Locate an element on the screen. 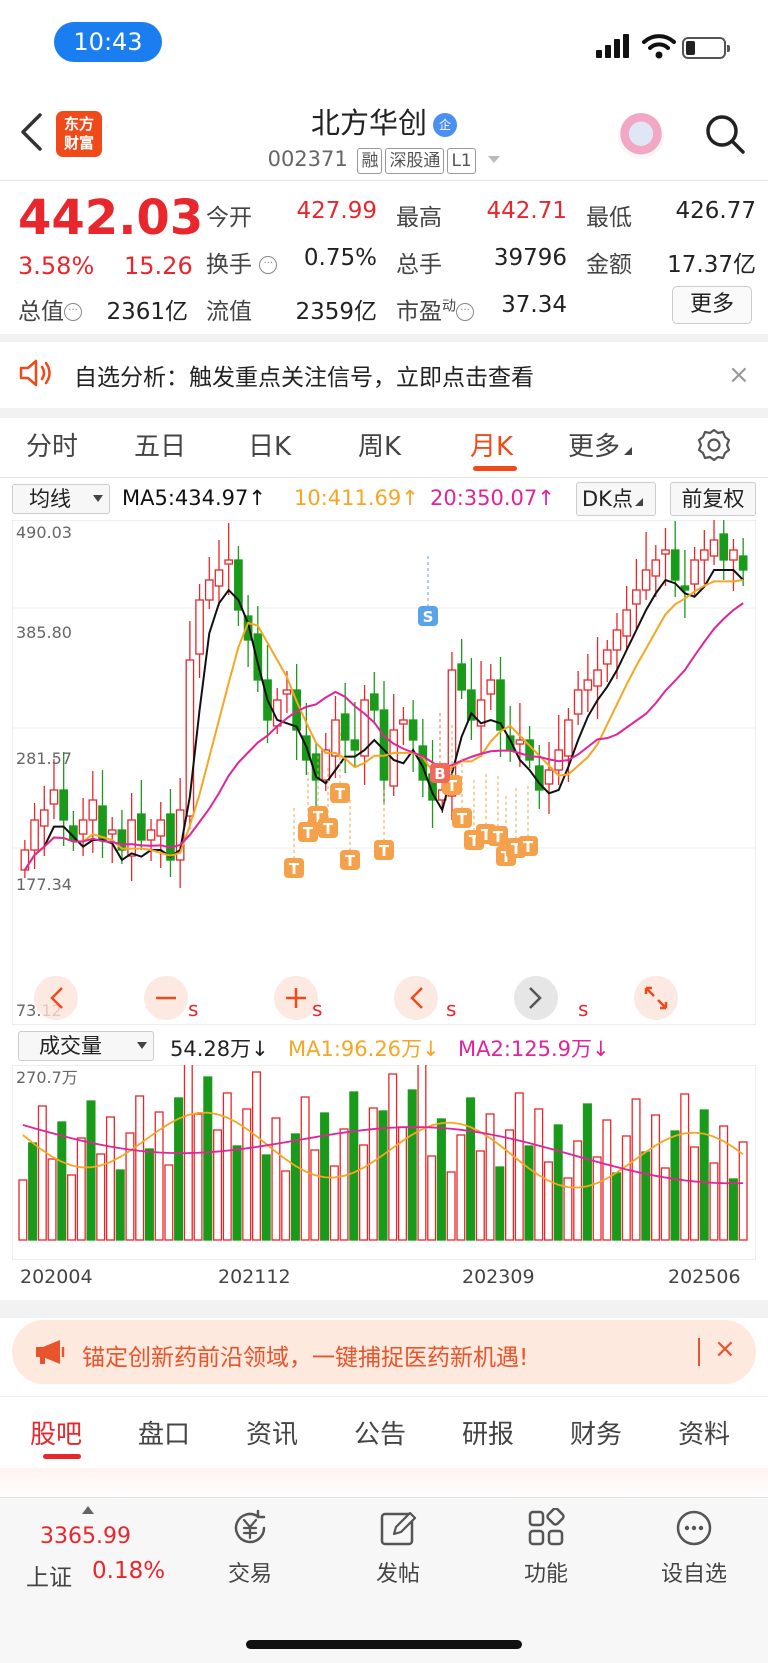 This screenshot has width=768, height=1663. tab-weekly-k: 周K is located at coordinates (380, 447).